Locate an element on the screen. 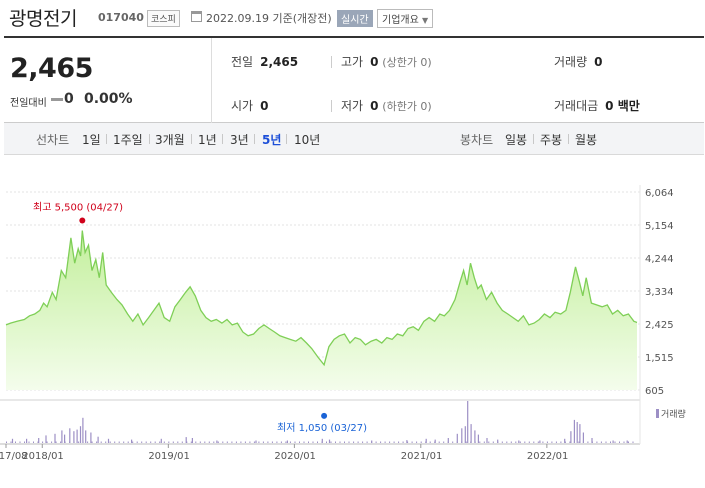  max-label: 최고 5,500 (04/27) is located at coordinates (78, 207).